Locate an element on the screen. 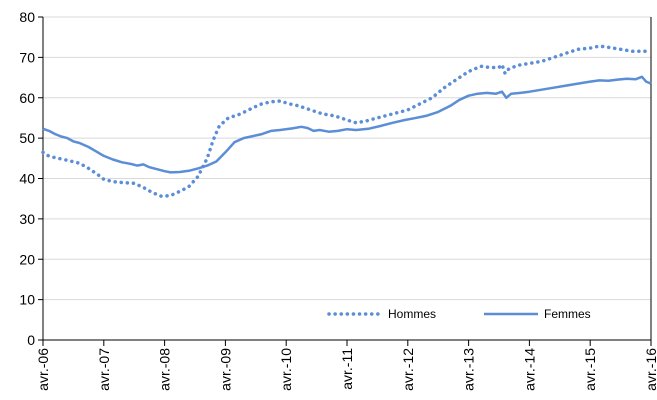 The width and height of the screenshot is (657, 400). x-tick-label: avr.-10 is located at coordinates (286, 369).